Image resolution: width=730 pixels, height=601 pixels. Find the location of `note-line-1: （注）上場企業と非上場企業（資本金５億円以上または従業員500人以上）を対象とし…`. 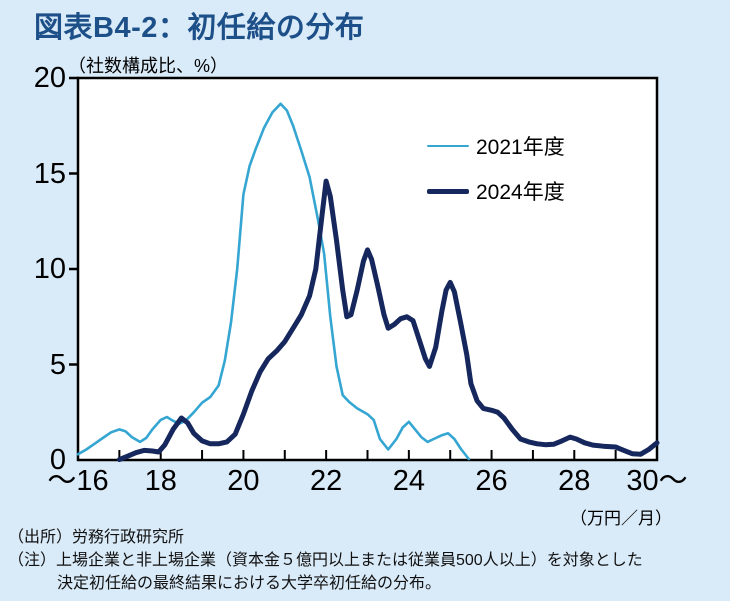

note-line-1: （注）上場企業と非上場企業（資本金５億円以上または従業員500人以上）を対象とし… is located at coordinates (325, 560).